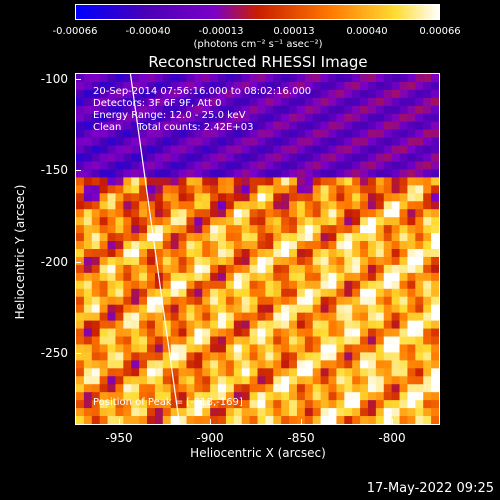  What do you see at coordinates (148, 31) in the screenshot?
I see `colorbar-tick-label: -0.00040` at bounding box center [148, 31].